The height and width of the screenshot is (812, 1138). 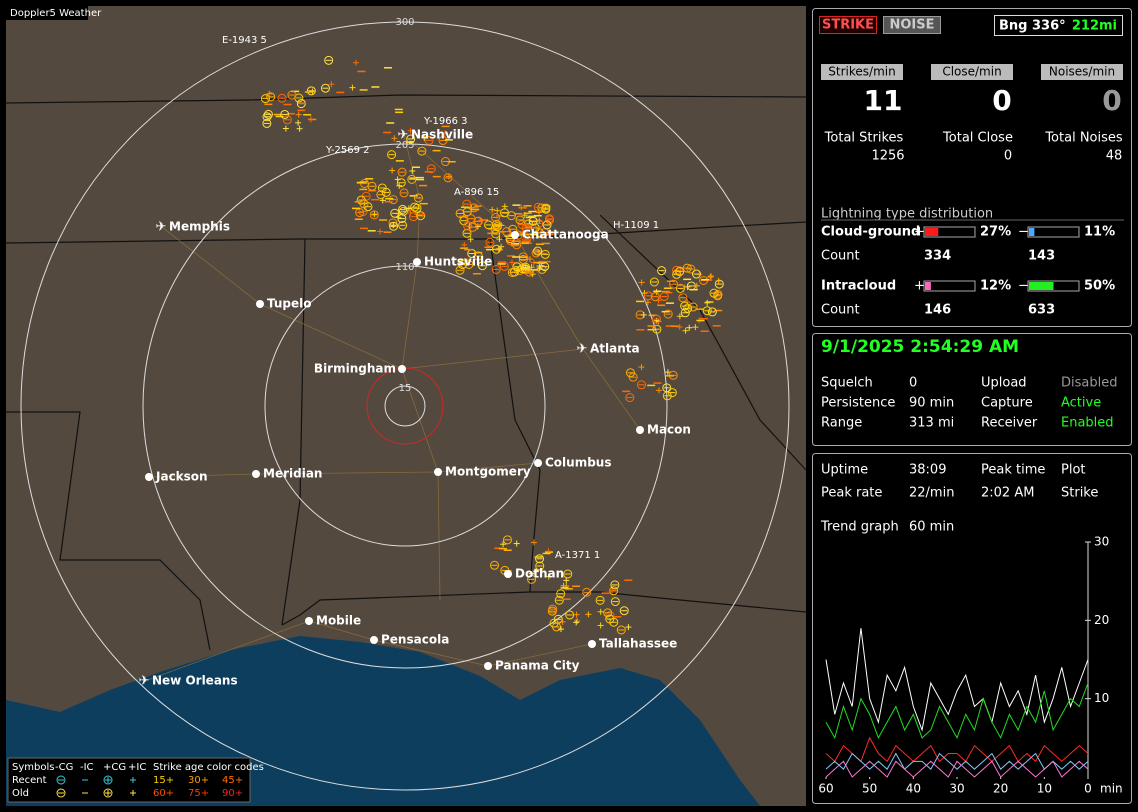 What do you see at coordinates (1032, 232) in the screenshot?
I see `bar-fill` at bounding box center [1032, 232].